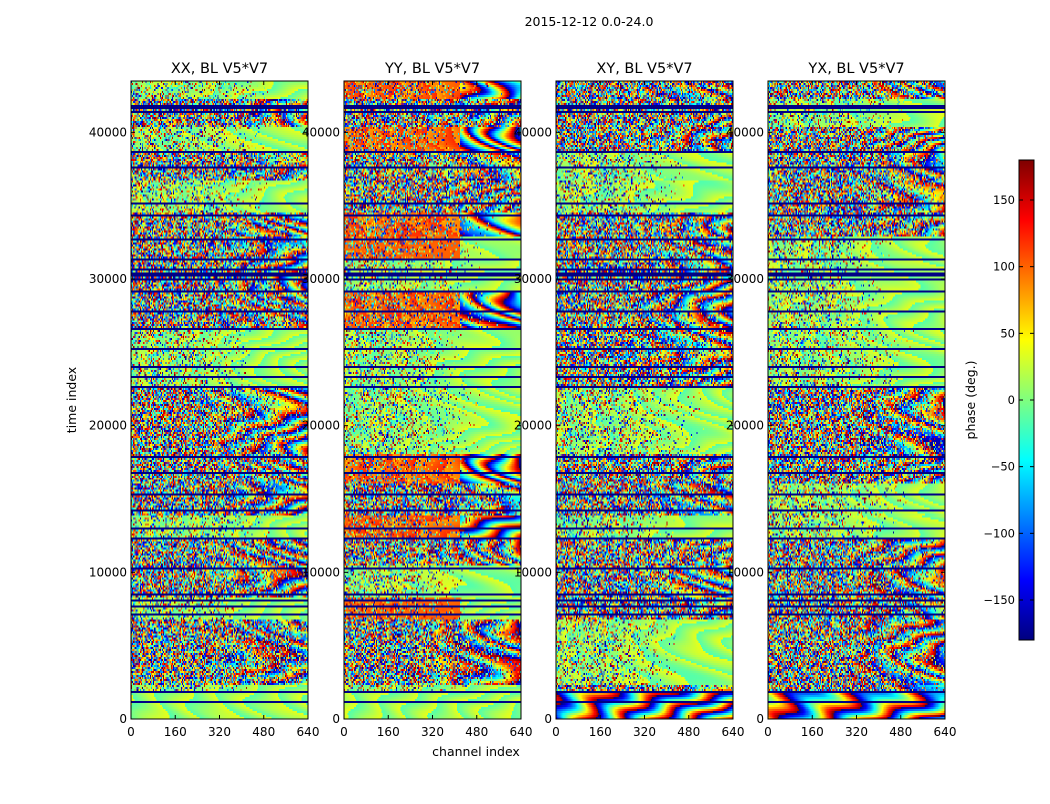  I want to click on colorbar-tick-label: 0, so click(1011, 400).